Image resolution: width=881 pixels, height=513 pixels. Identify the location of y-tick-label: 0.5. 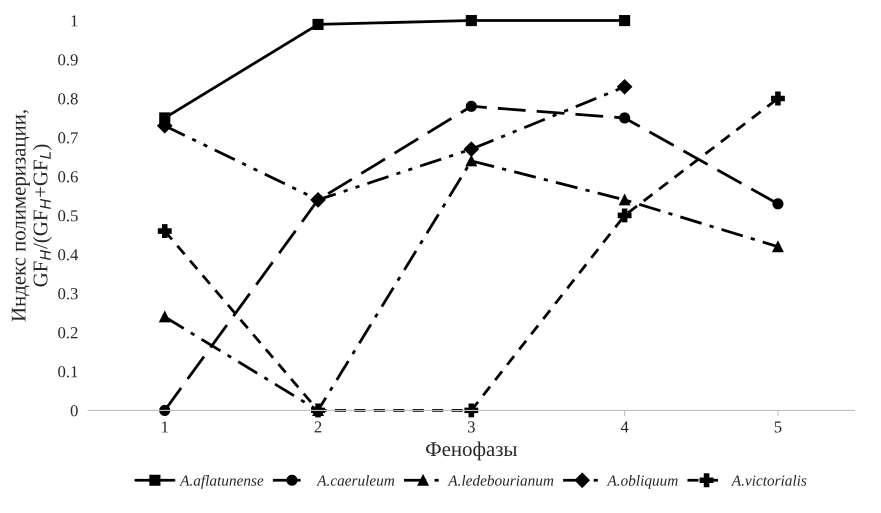
(68, 216).